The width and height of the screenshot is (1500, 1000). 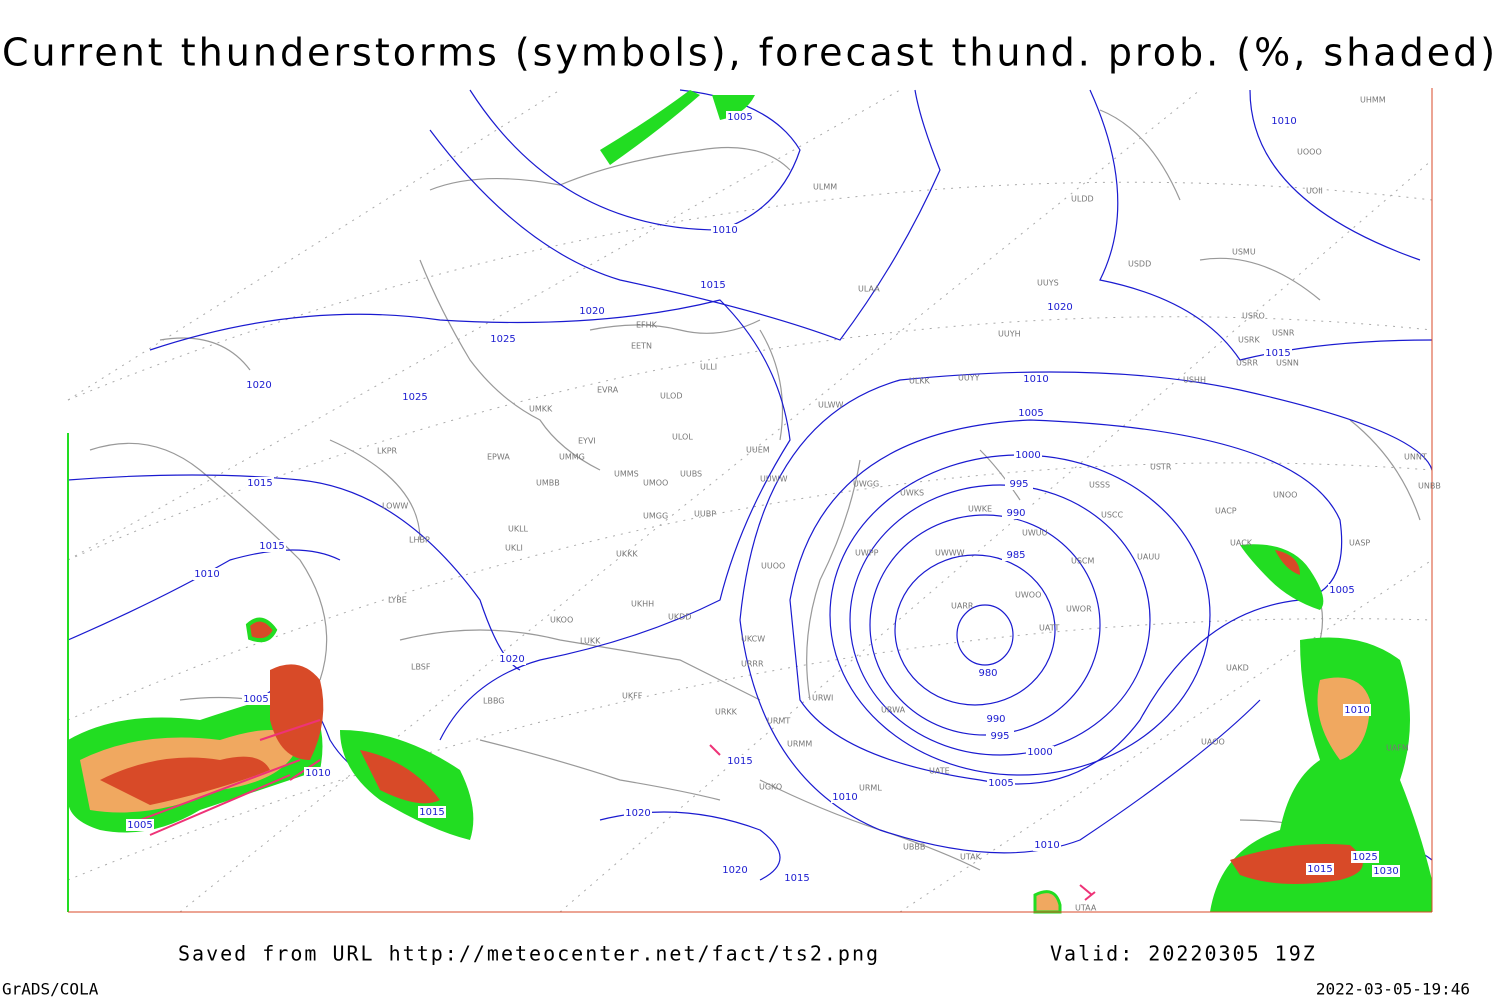 I want to click on isobar-label: 995, so click(x=999, y=736).